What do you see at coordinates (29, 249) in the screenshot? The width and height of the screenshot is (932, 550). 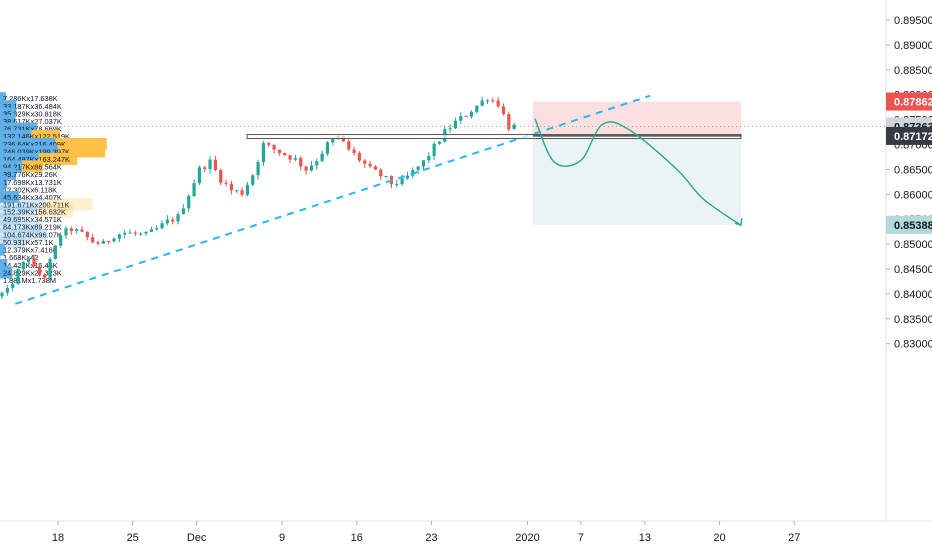 I see `volume-profile-row: 12.379Kx7.416K` at bounding box center [29, 249].